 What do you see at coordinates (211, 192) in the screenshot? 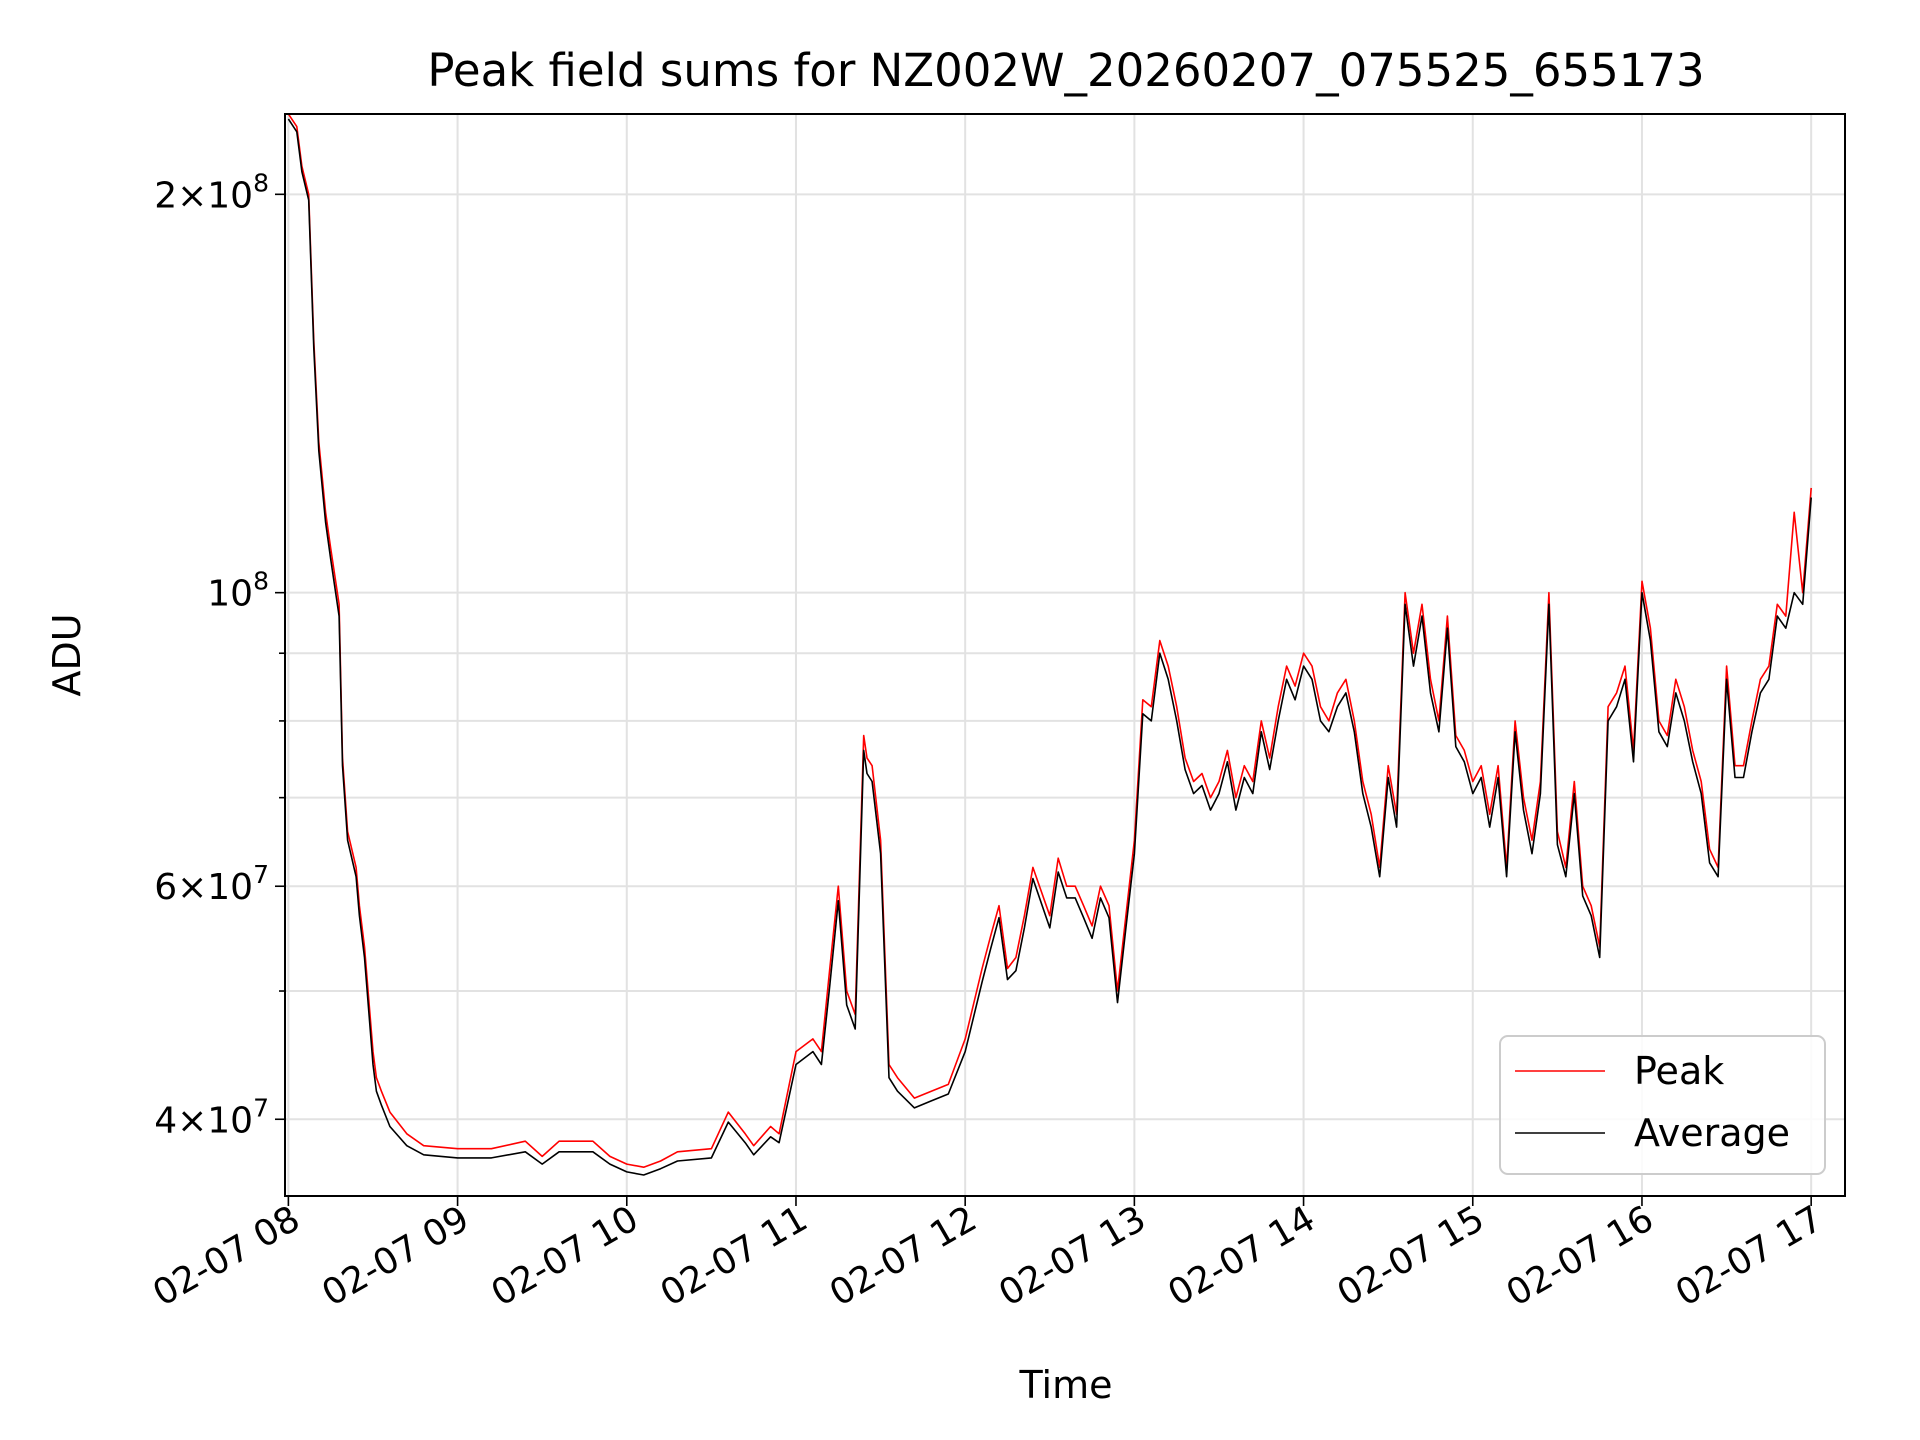
I see `y-tick-label: 2×108` at bounding box center [211, 192].